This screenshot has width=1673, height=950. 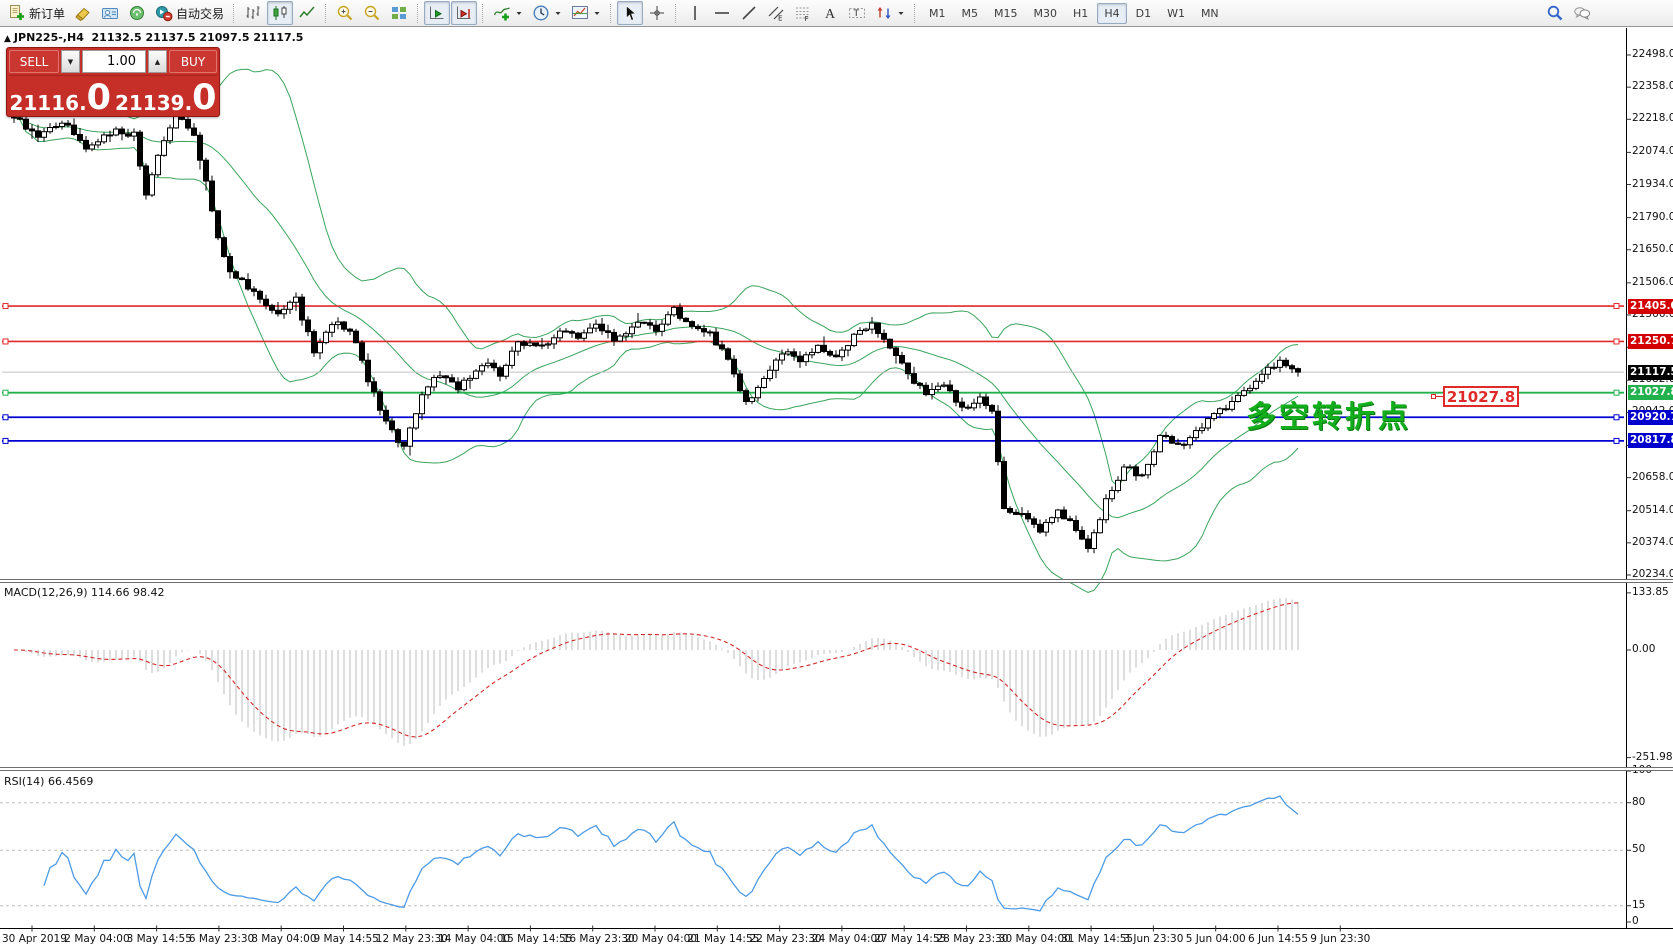 What do you see at coordinates (48, 37) in the screenshot?
I see `symbol-name: JPN225-,H4` at bounding box center [48, 37].